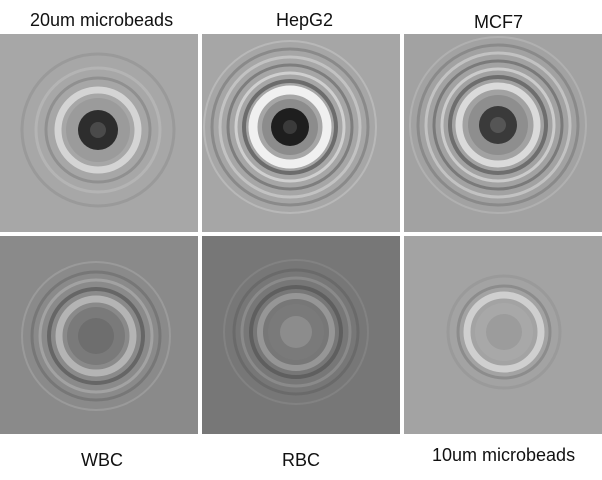  I want to click on microbead-20um-hologram, so click(99, 133).